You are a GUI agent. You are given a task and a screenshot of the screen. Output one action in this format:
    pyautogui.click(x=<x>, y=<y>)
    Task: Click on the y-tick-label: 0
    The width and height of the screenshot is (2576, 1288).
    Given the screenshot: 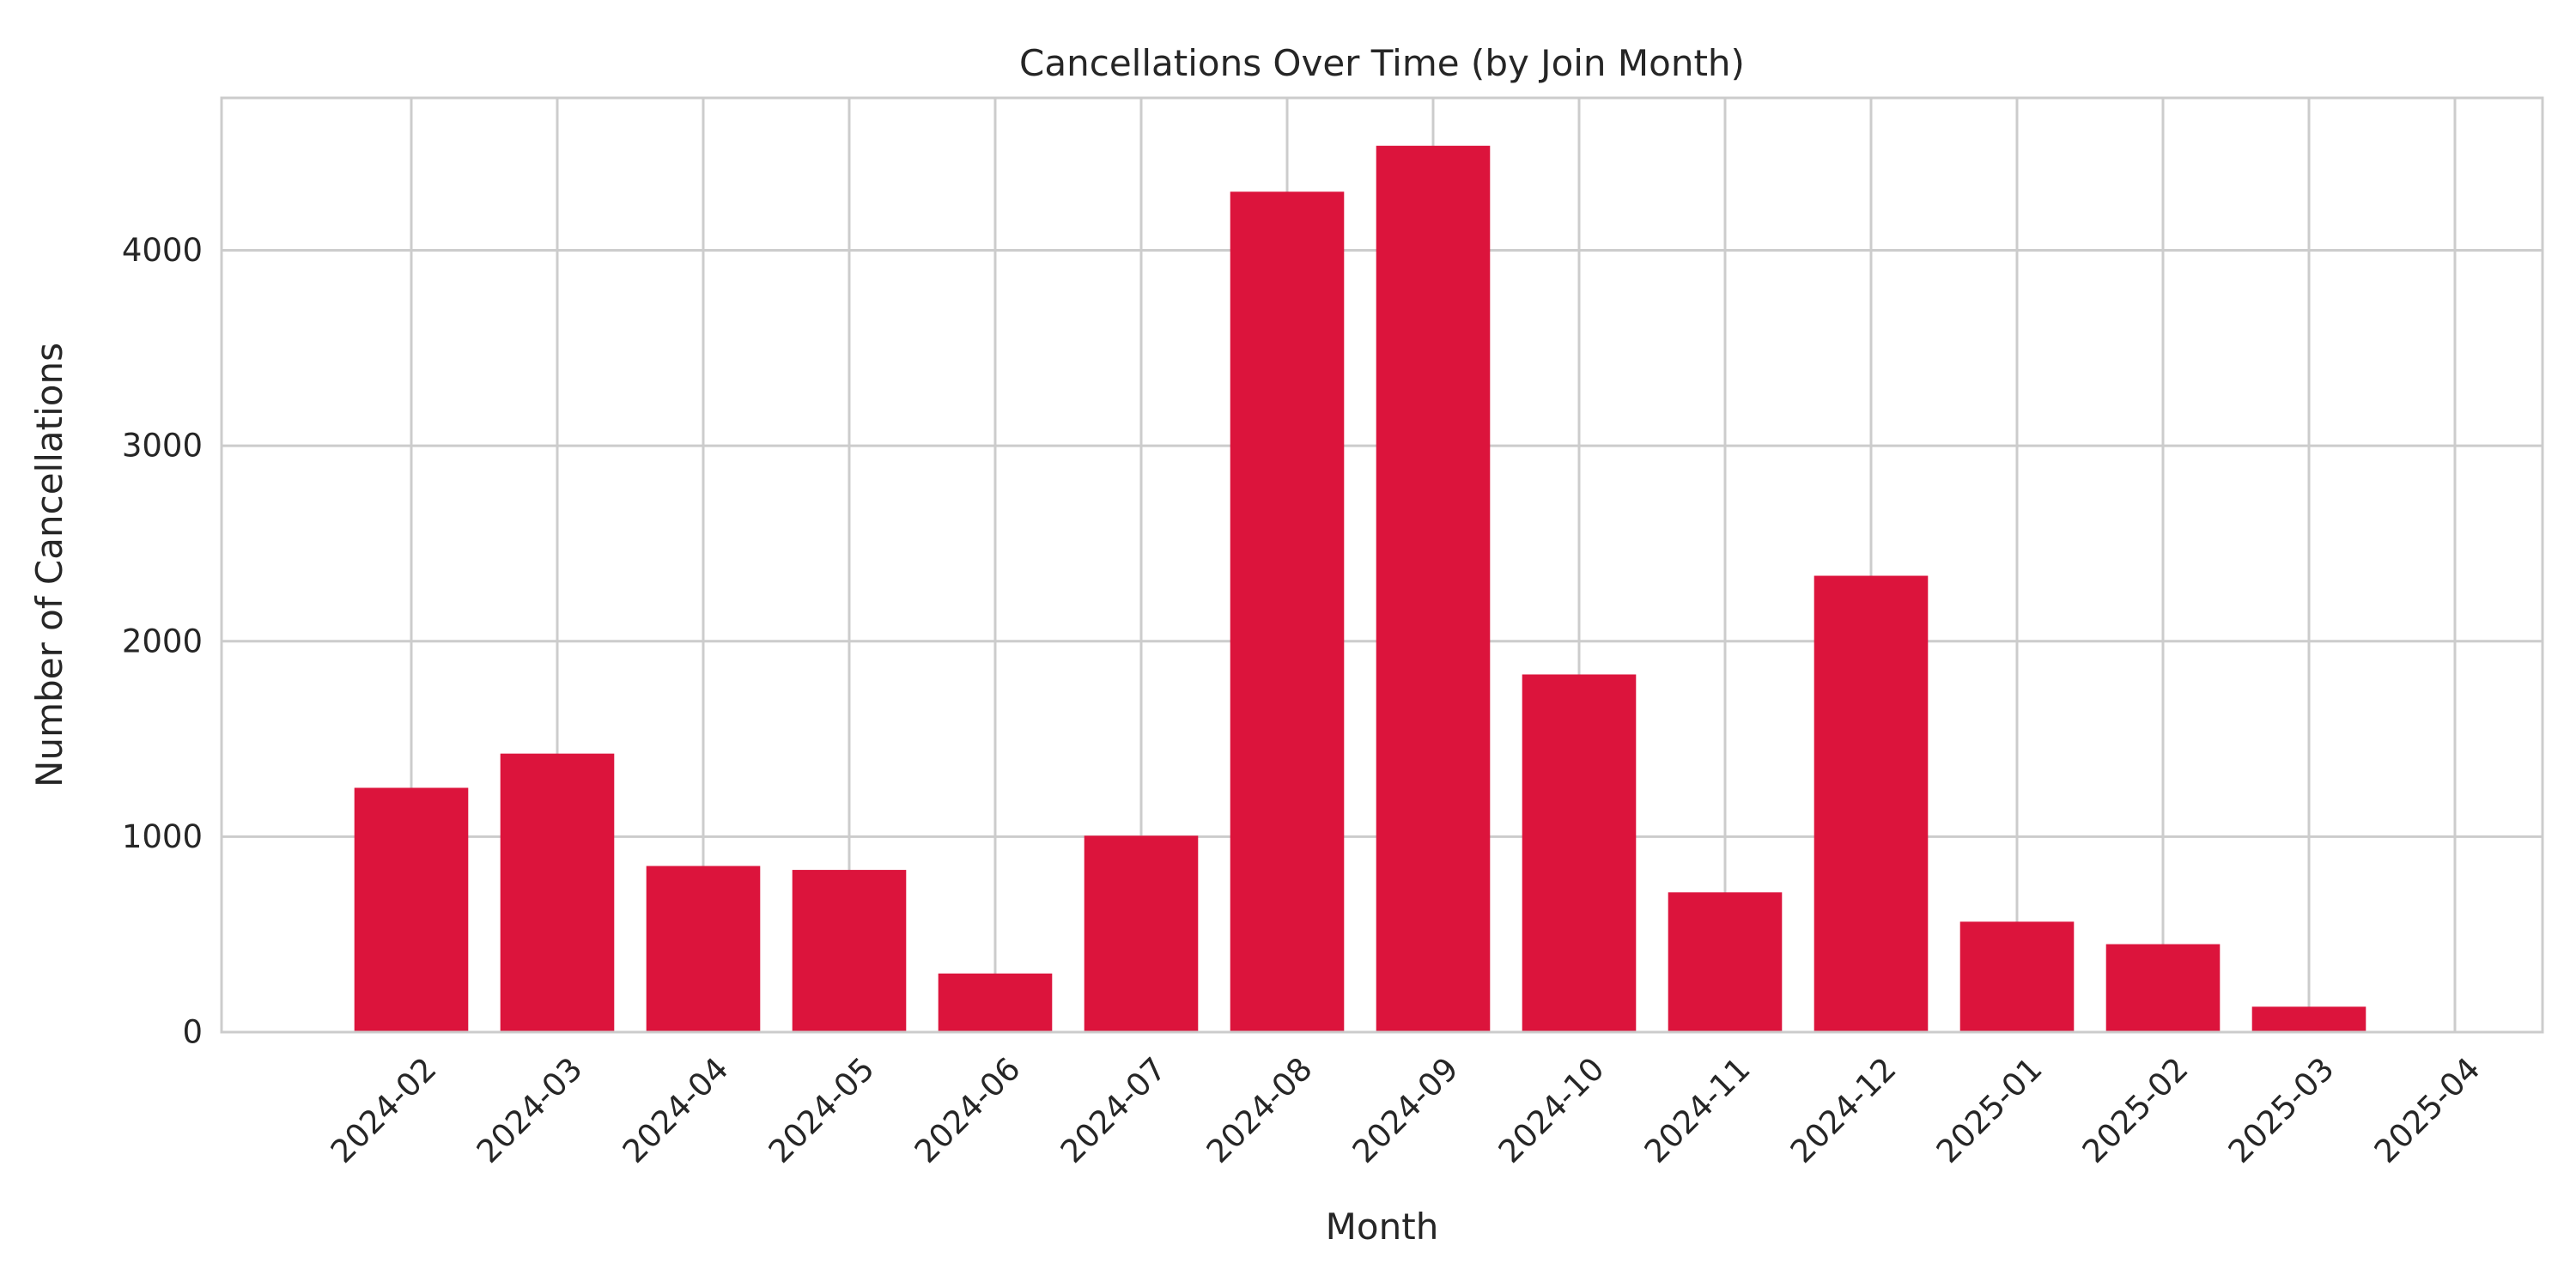 What is the action you would take?
    pyautogui.click(x=192, y=1032)
    